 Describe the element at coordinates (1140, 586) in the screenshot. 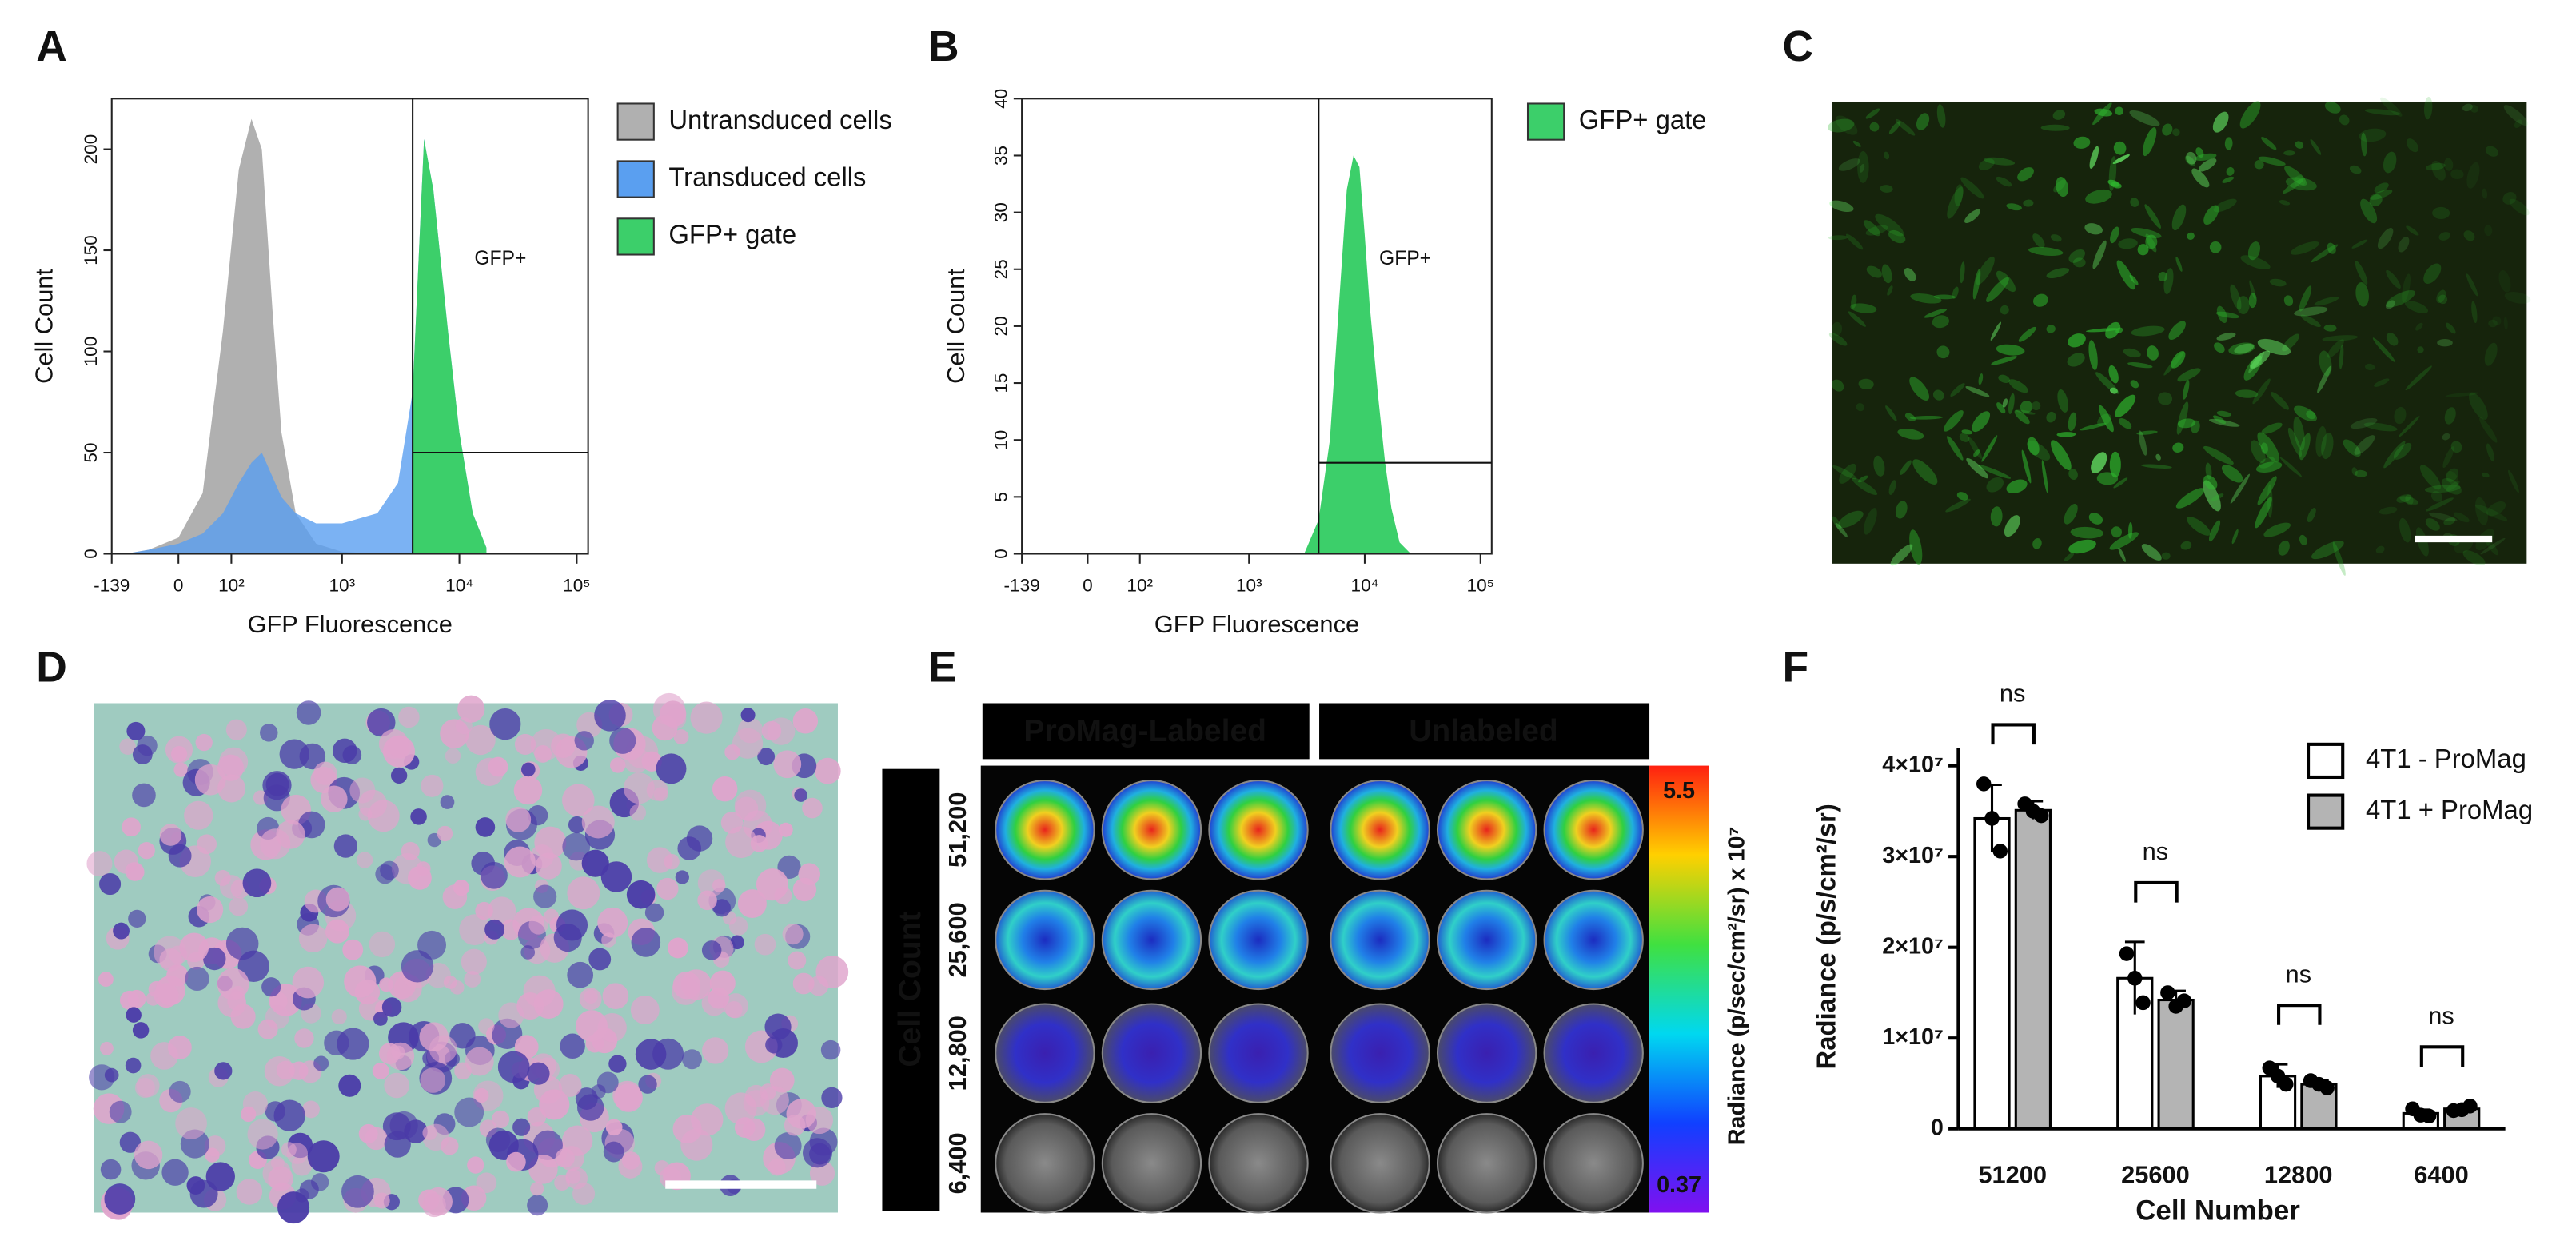

I see `x-tick-label: 10²` at that location.